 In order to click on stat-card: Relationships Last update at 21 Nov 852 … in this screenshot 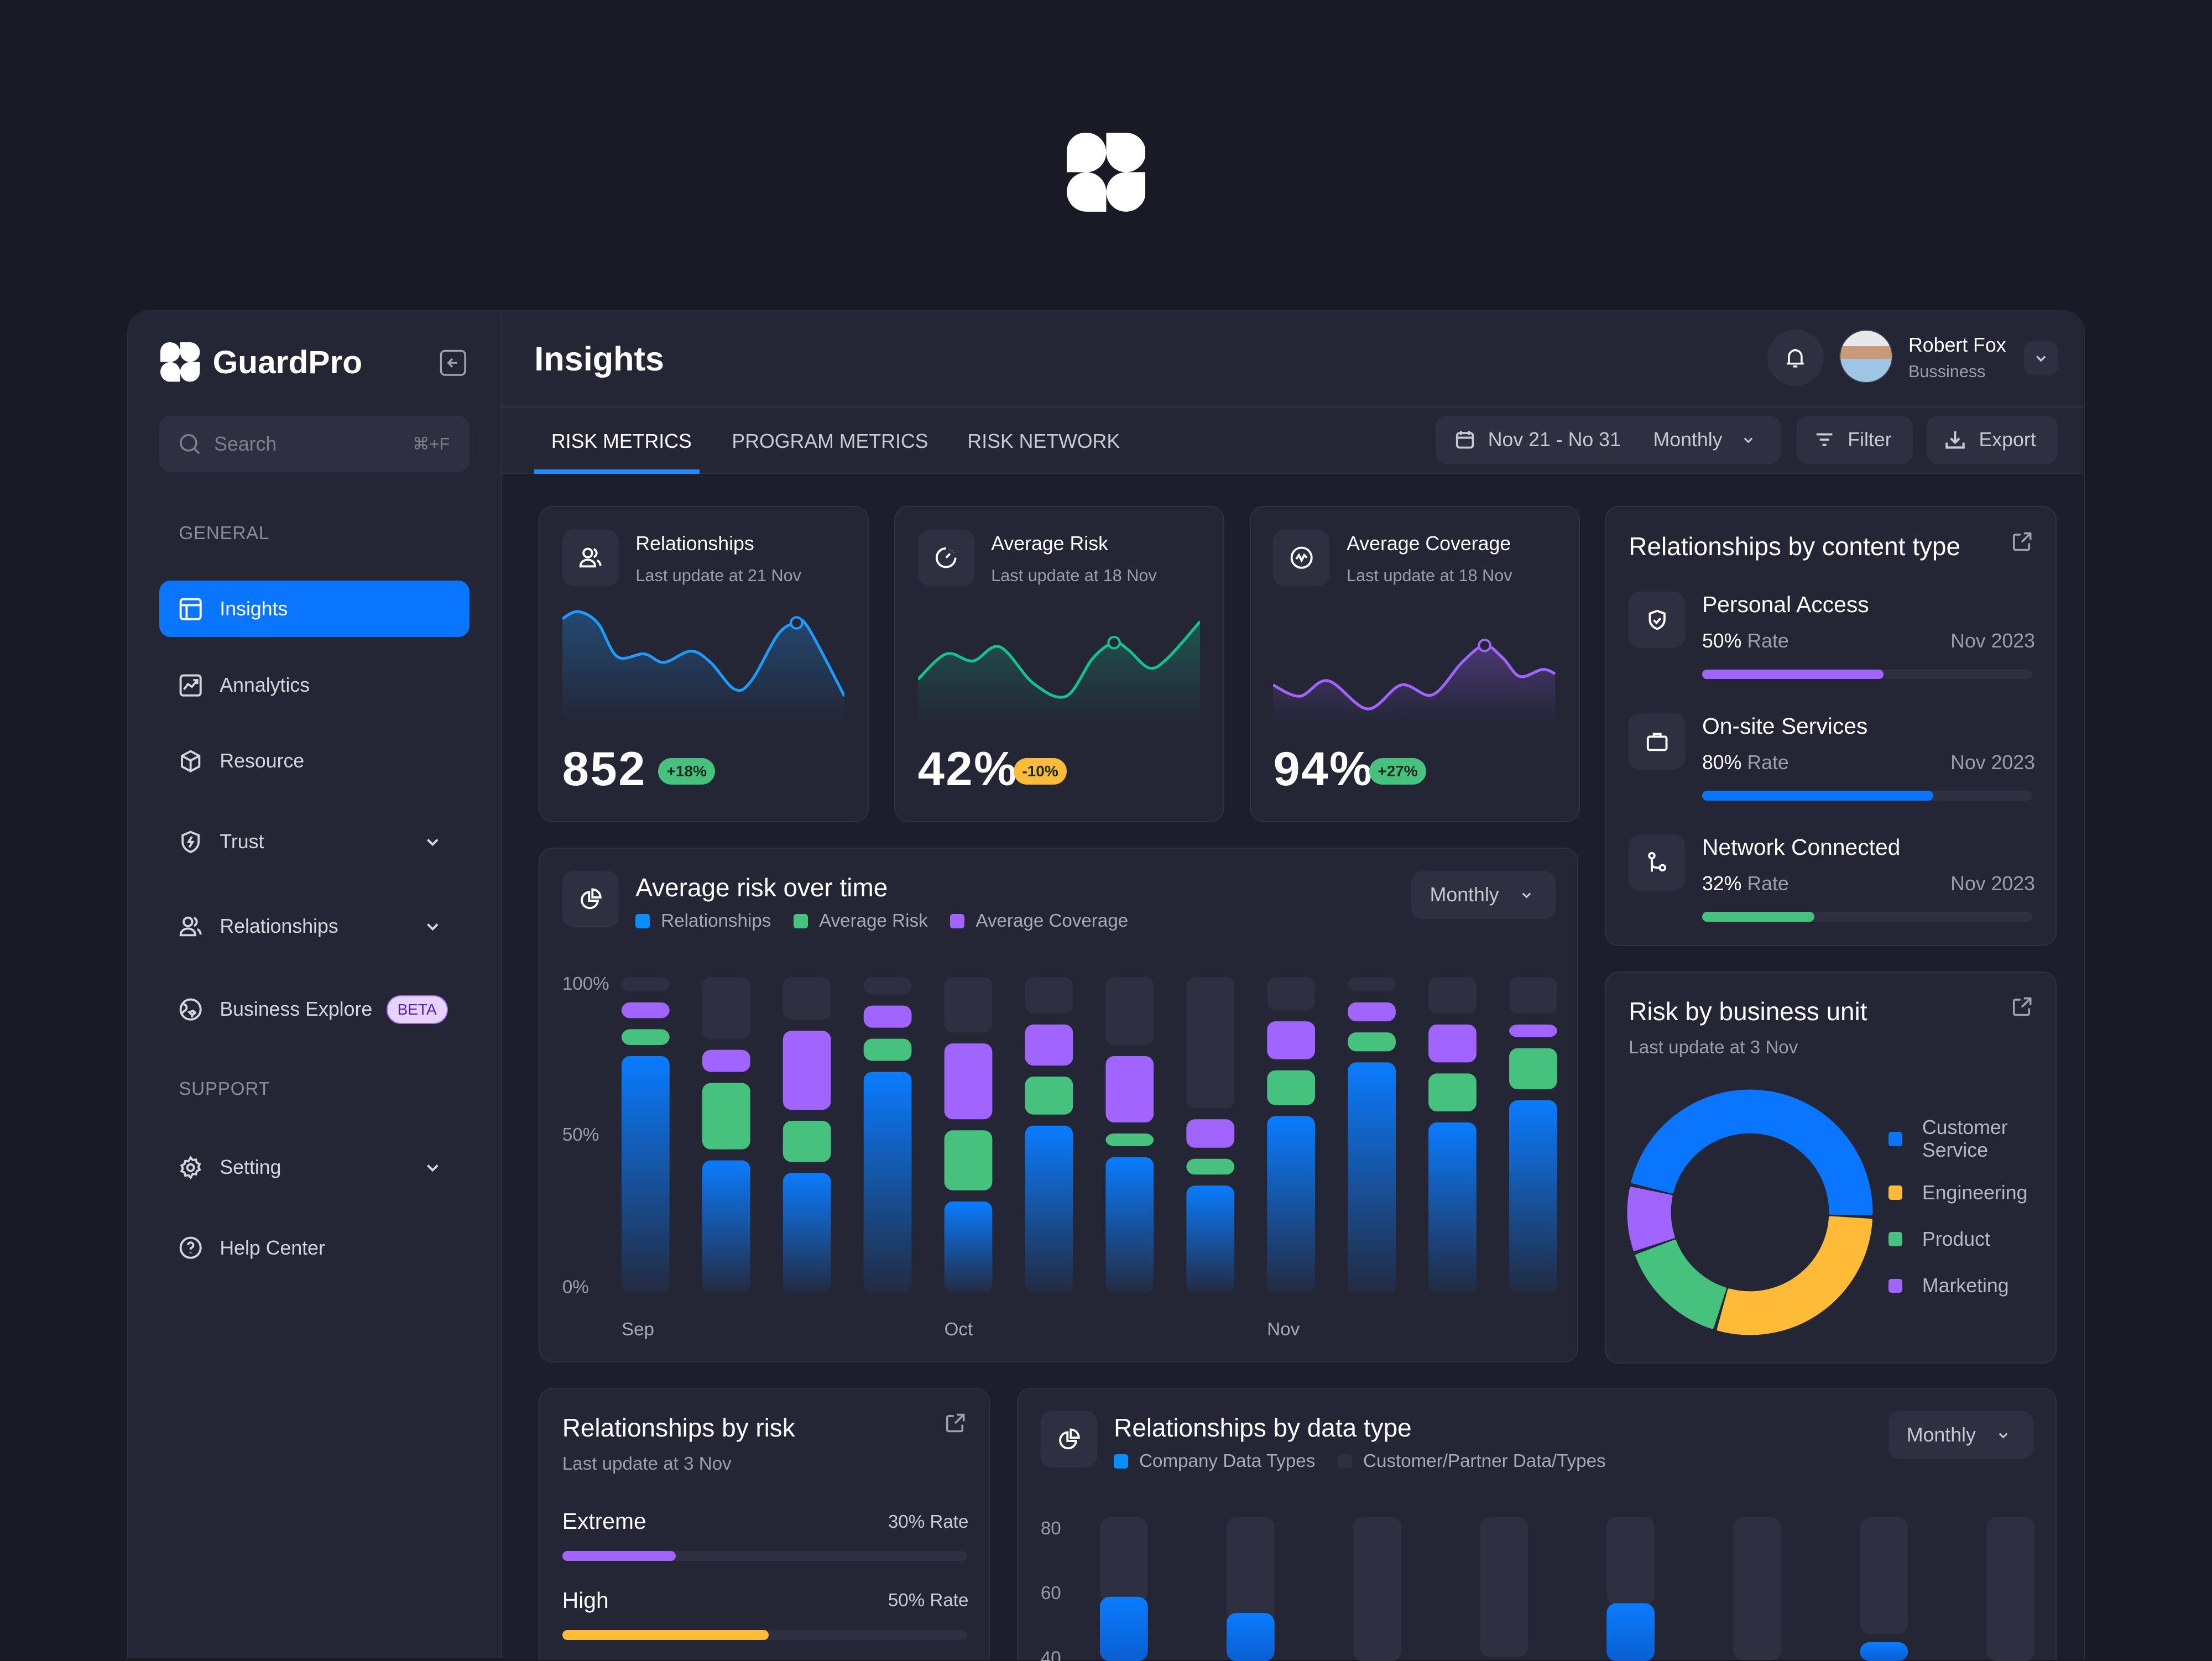, I will do `click(703, 664)`.